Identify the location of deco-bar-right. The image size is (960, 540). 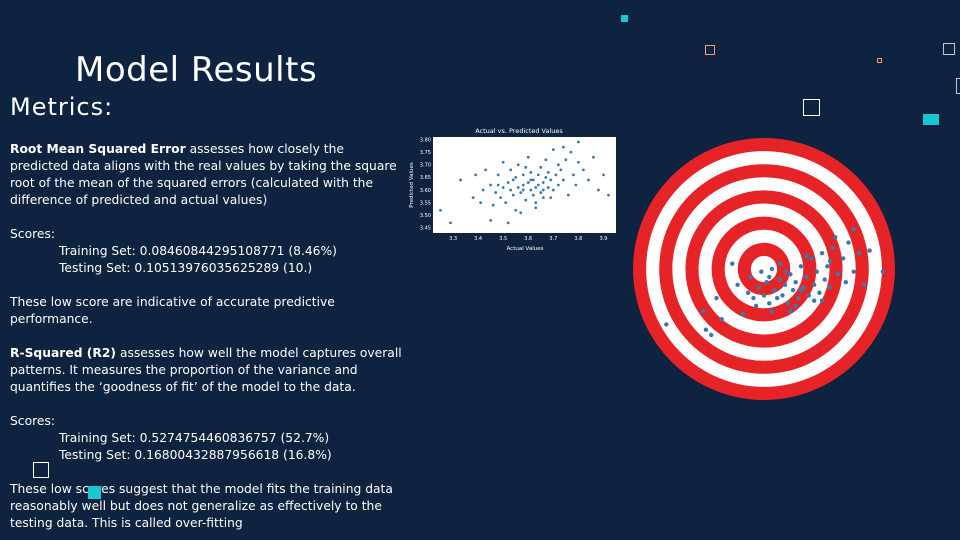
(958, 86).